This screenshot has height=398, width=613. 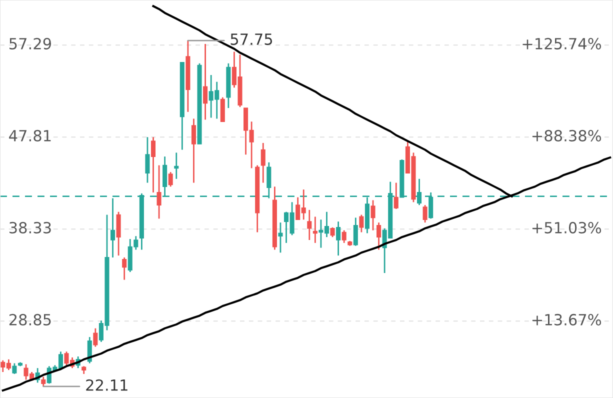 What do you see at coordinates (567, 320) in the screenshot?
I see `y2-tick-label: +13.67%` at bounding box center [567, 320].